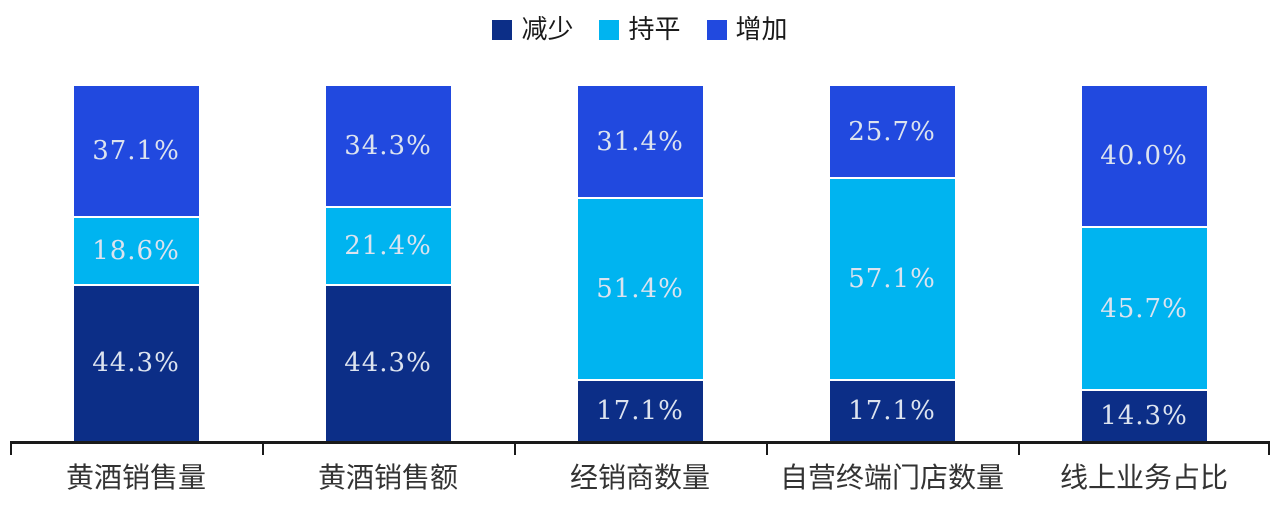 The height and width of the screenshot is (506, 1280). I want to click on bar-column: 34.3% 21.4% 44.3%, so click(388, 263).